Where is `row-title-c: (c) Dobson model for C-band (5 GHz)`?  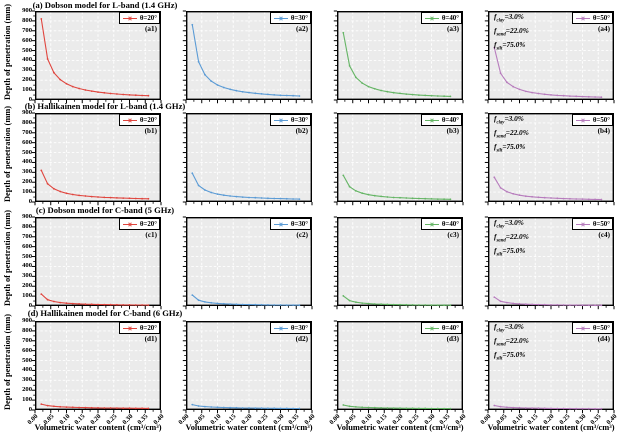
row-title-c: (c) Dobson model for C-band (5 GHz) is located at coordinates (105, 210).